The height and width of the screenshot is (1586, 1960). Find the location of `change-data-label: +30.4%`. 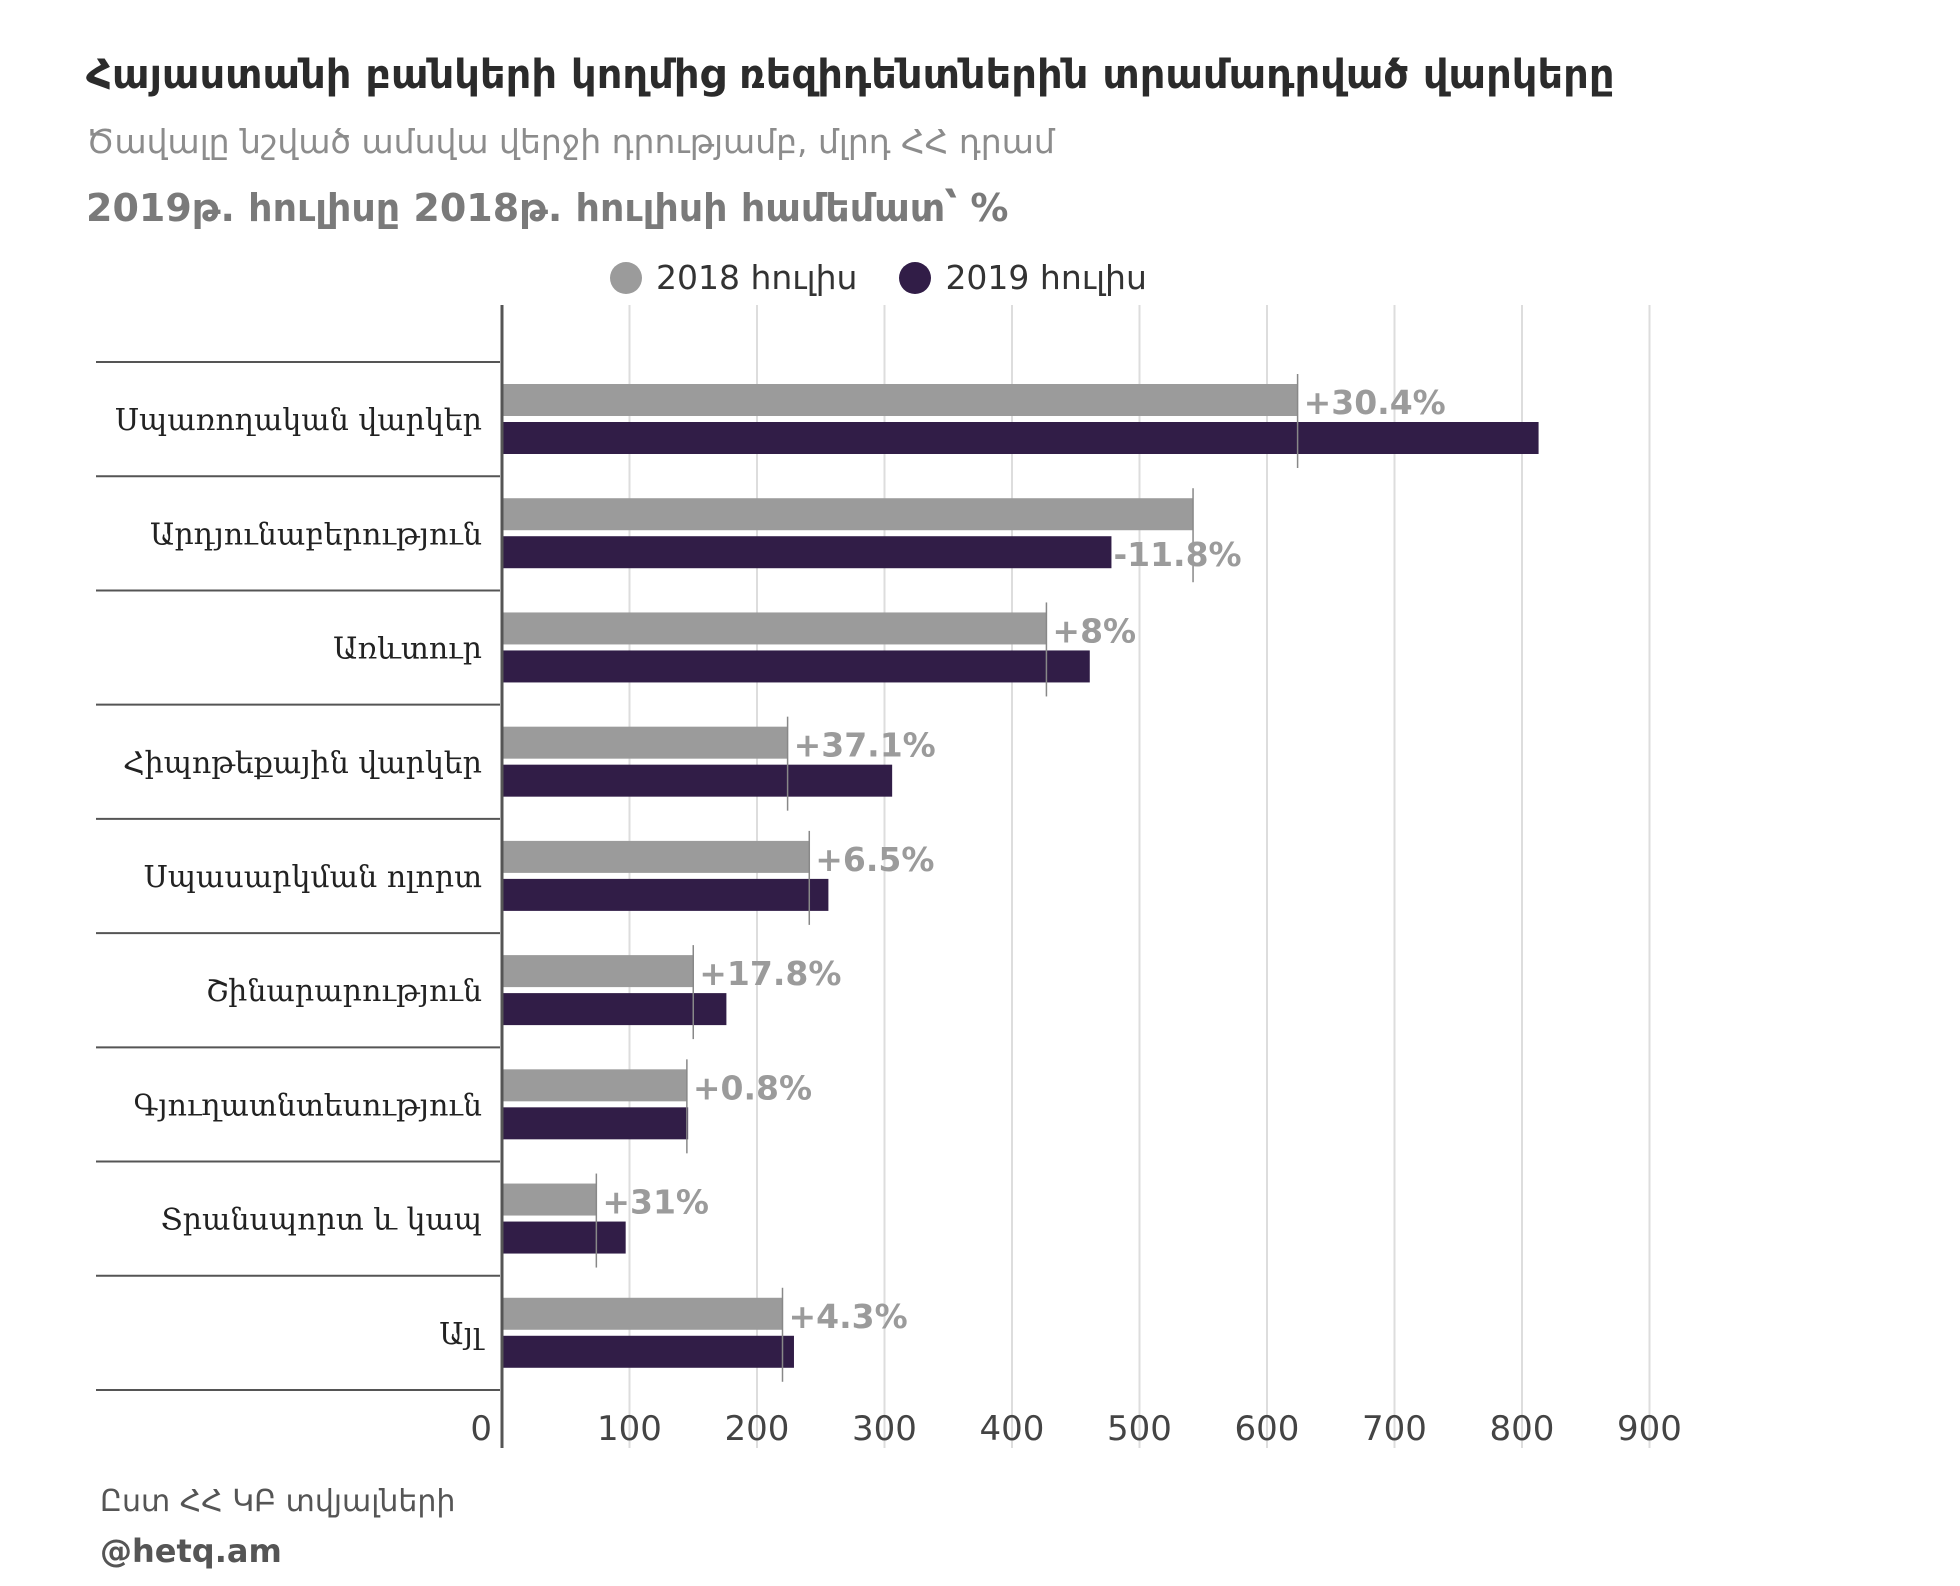

change-data-label: +30.4% is located at coordinates (1375, 402).